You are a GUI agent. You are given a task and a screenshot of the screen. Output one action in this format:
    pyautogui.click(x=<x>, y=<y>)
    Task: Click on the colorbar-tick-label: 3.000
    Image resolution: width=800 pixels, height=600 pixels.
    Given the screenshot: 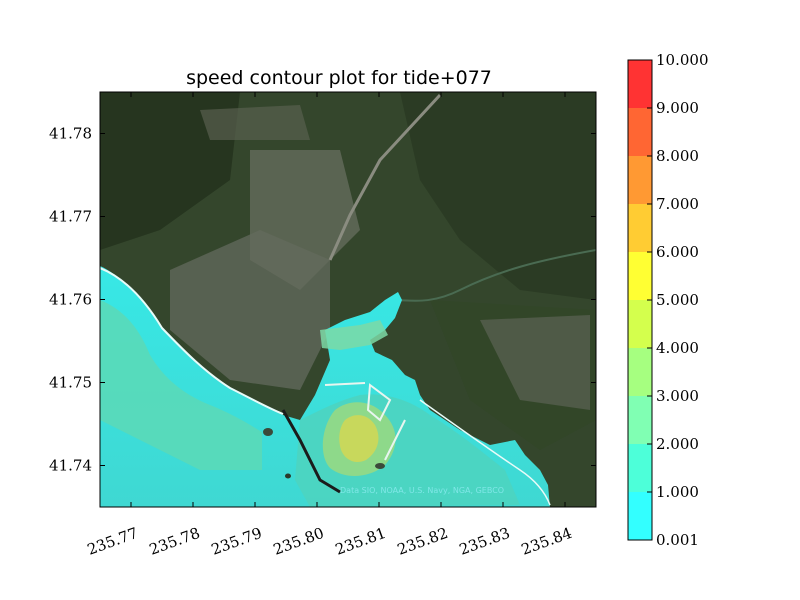 What is the action you would take?
    pyautogui.click(x=677, y=396)
    